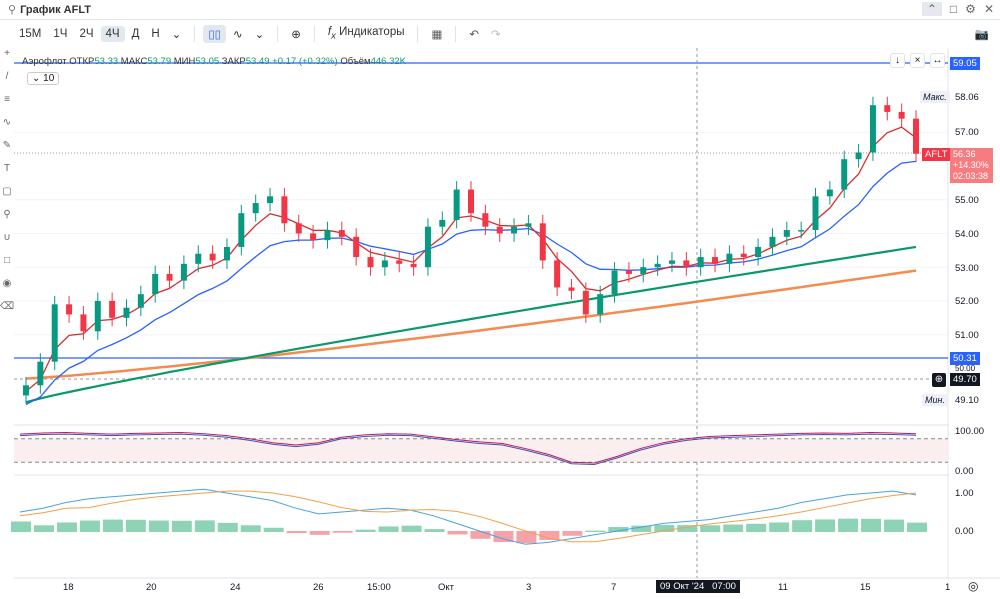  I want to click on price-tick: 57.00, so click(967, 132).